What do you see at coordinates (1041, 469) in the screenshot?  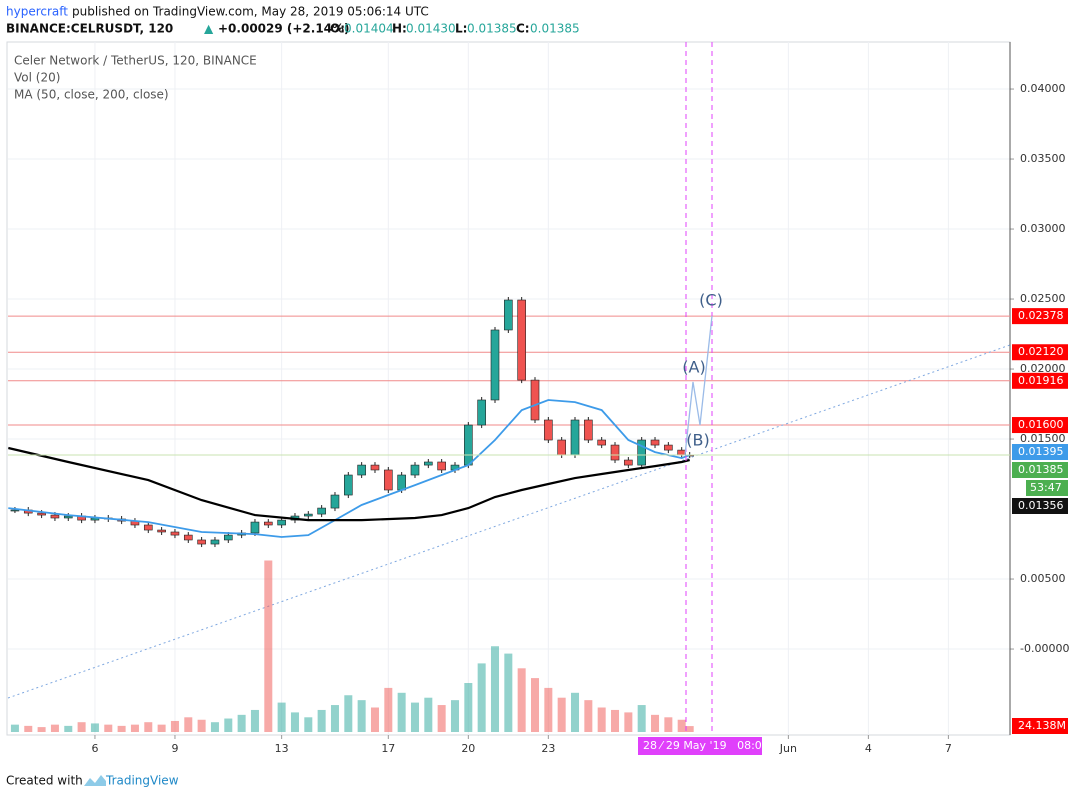 I see `last-label: 0.01385` at bounding box center [1041, 469].